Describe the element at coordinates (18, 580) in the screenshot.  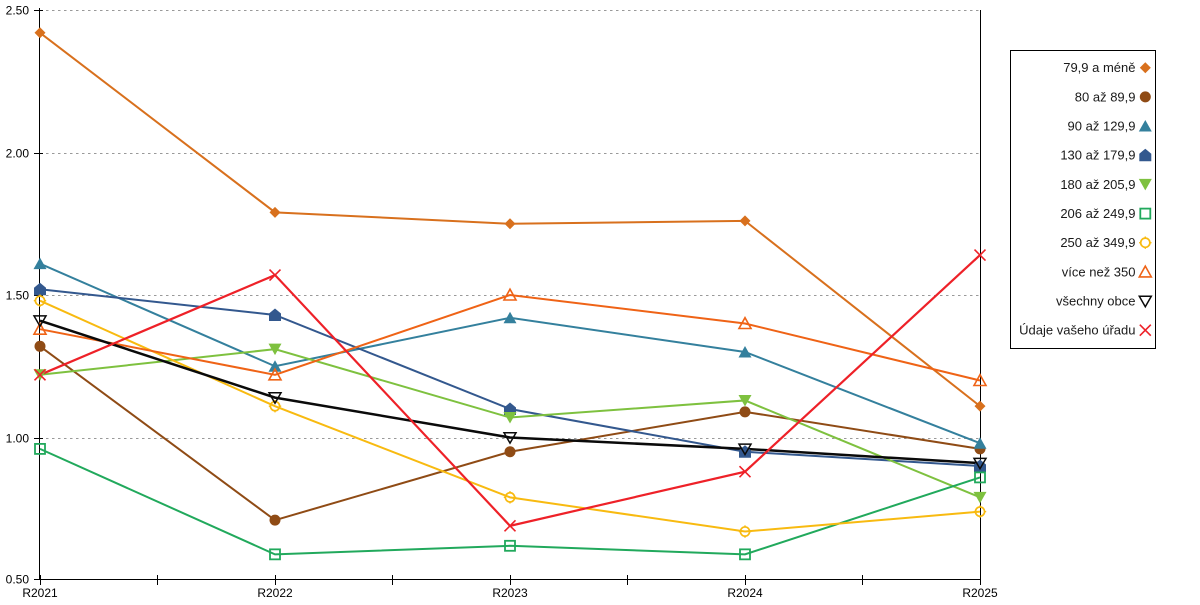
I see `svg-text: 0.50` at that location.